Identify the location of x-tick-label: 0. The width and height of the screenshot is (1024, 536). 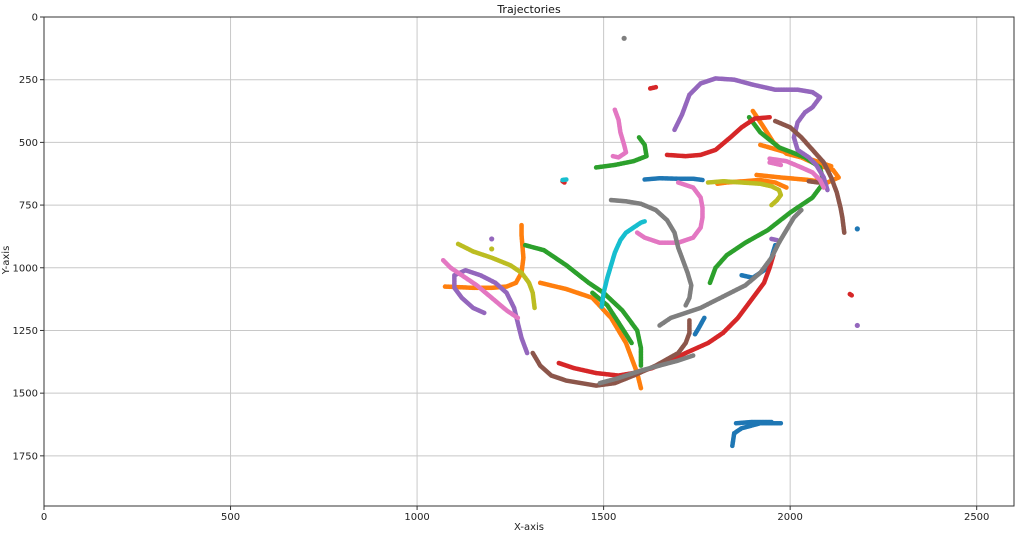
(44, 517).